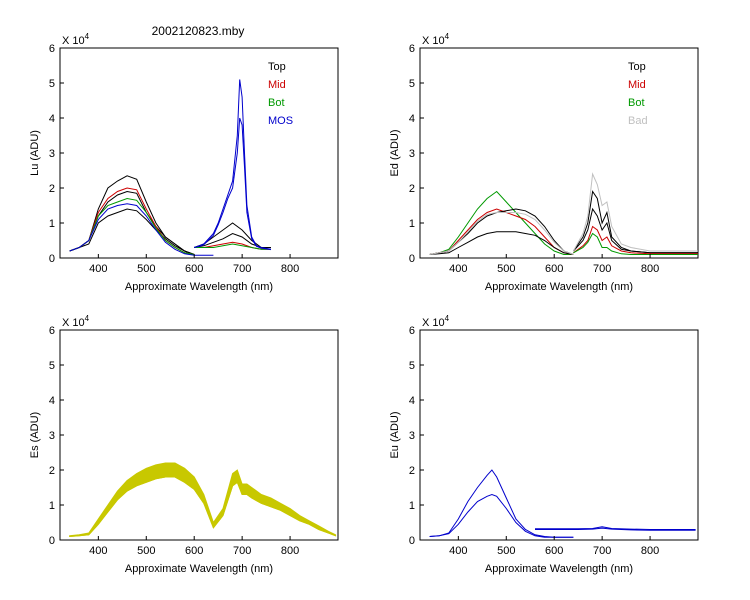 Image resolution: width=750 pixels, height=600 pixels. Describe the element at coordinates (412, 471) in the screenshot. I see `eu-y-tick-label: 2` at that location.